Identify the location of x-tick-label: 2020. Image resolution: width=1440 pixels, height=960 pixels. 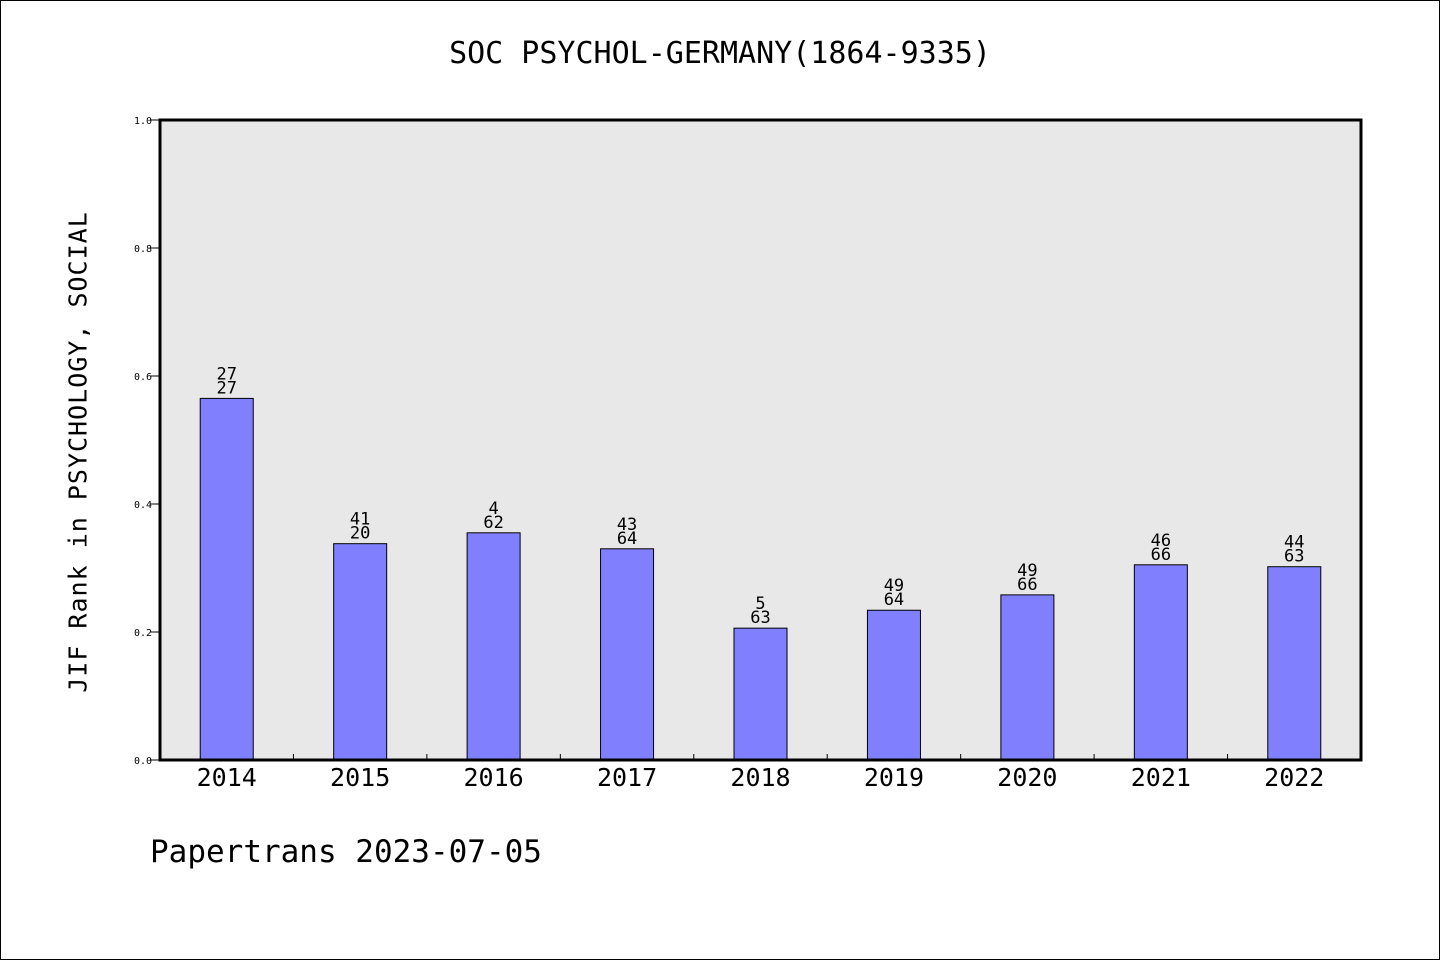
(1027, 777).